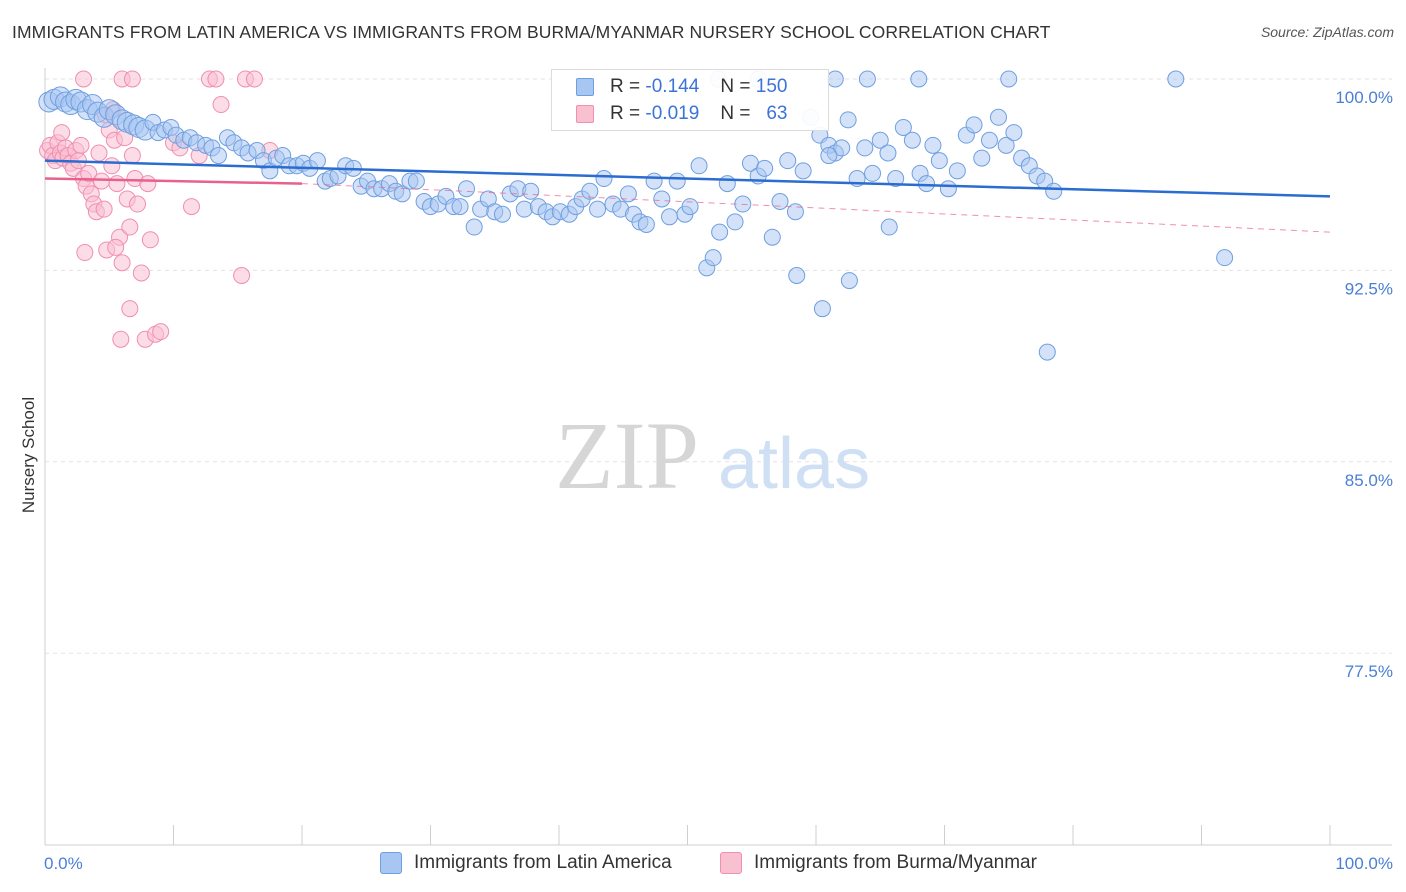 The image size is (1406, 892). Describe the element at coordinates (28, 455) in the screenshot. I see `y-axis-label: Nursery School` at that location.